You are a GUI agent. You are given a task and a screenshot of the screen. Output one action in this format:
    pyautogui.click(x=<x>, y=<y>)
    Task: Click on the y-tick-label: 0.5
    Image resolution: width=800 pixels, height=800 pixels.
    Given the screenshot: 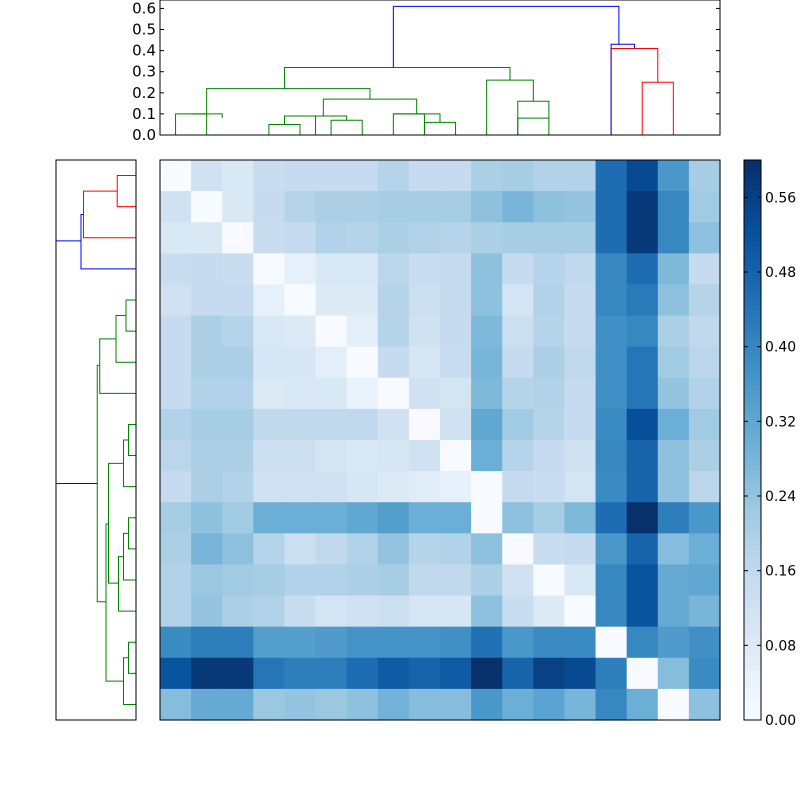 What is the action you would take?
    pyautogui.click(x=144, y=30)
    